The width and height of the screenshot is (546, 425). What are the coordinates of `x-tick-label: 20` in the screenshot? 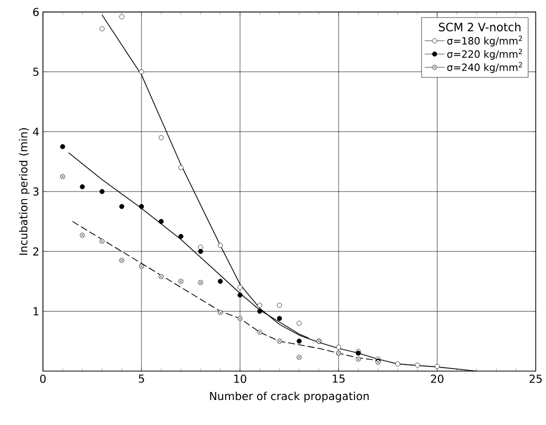 It's located at (437, 378).